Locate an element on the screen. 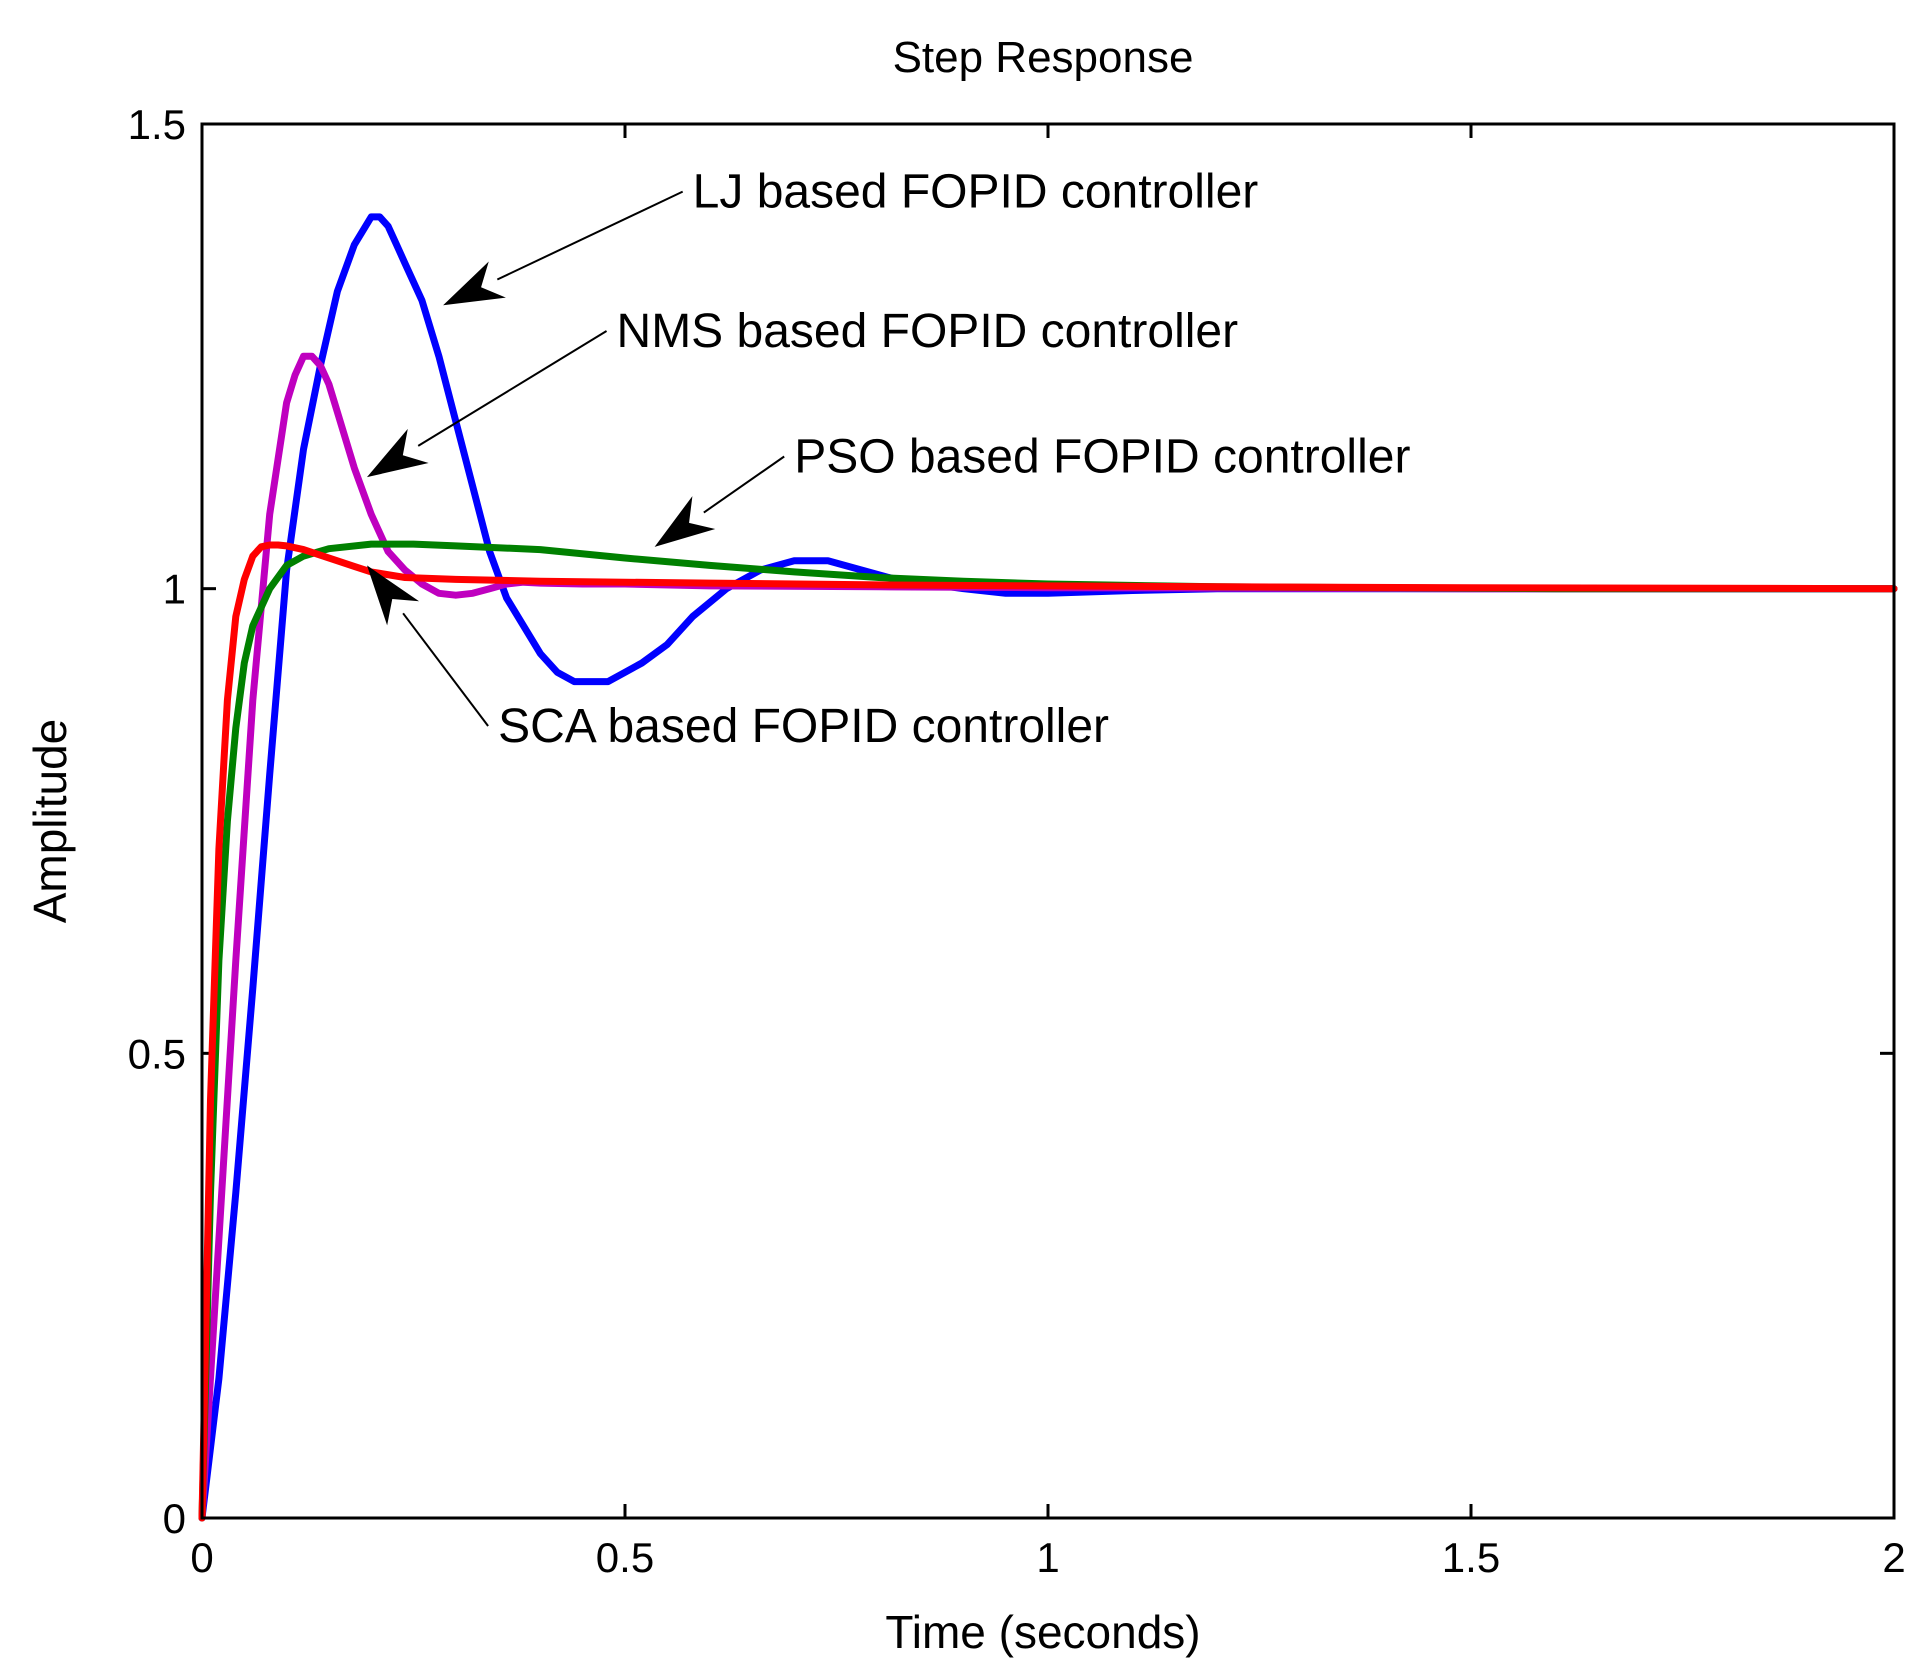 Image resolution: width=1927 pixels, height=1669 pixels. y-axis-label: Amplitude is located at coordinates (50, 821).